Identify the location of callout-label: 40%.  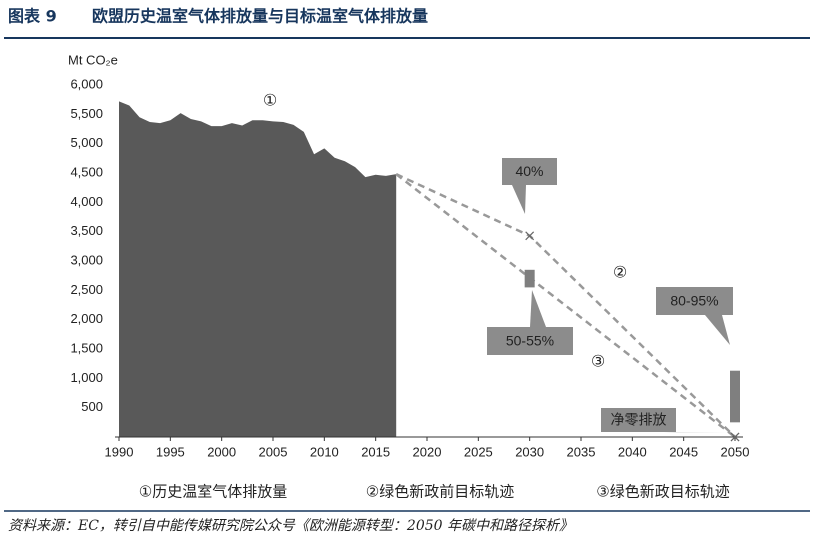
(529, 171).